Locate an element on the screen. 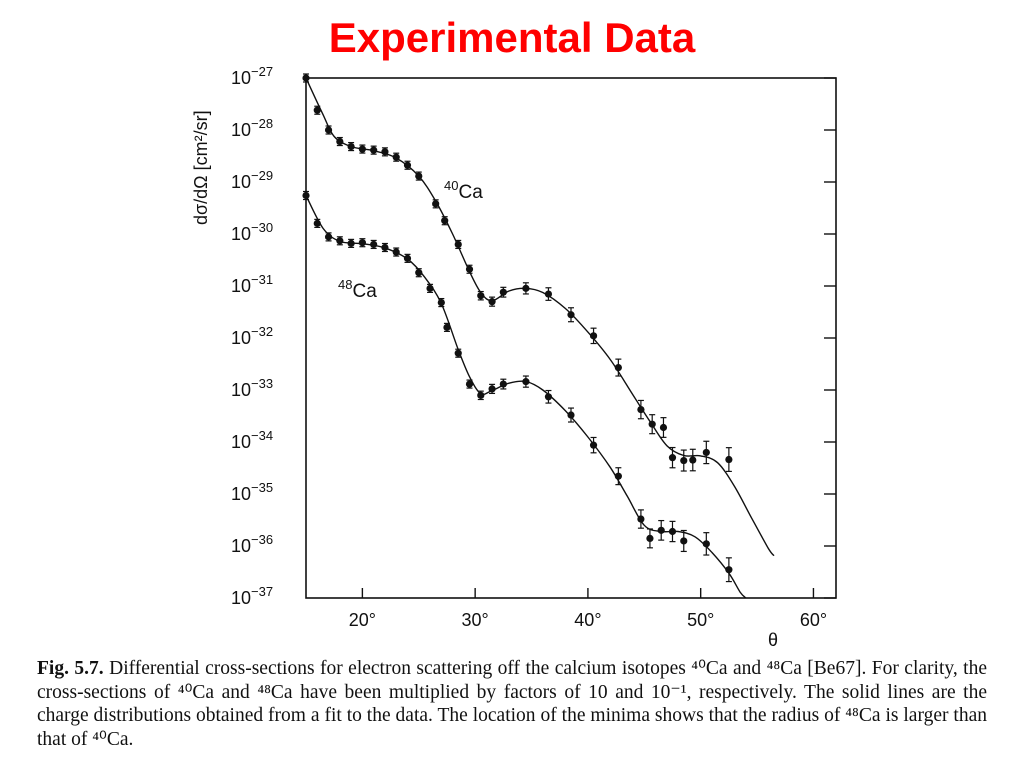 Image resolution: width=1024 pixels, height=768 pixels. x-tick-label: 40° is located at coordinates (587, 620).